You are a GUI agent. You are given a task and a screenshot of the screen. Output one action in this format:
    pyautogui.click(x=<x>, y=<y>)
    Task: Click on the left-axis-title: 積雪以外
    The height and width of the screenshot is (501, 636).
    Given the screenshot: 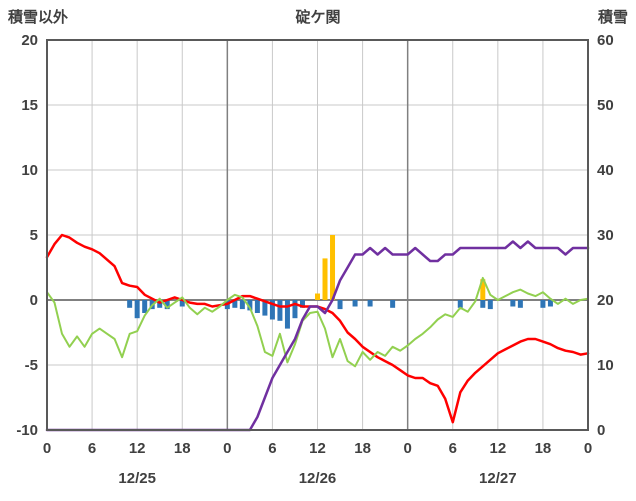 What is the action you would take?
    pyautogui.click(x=38, y=17)
    